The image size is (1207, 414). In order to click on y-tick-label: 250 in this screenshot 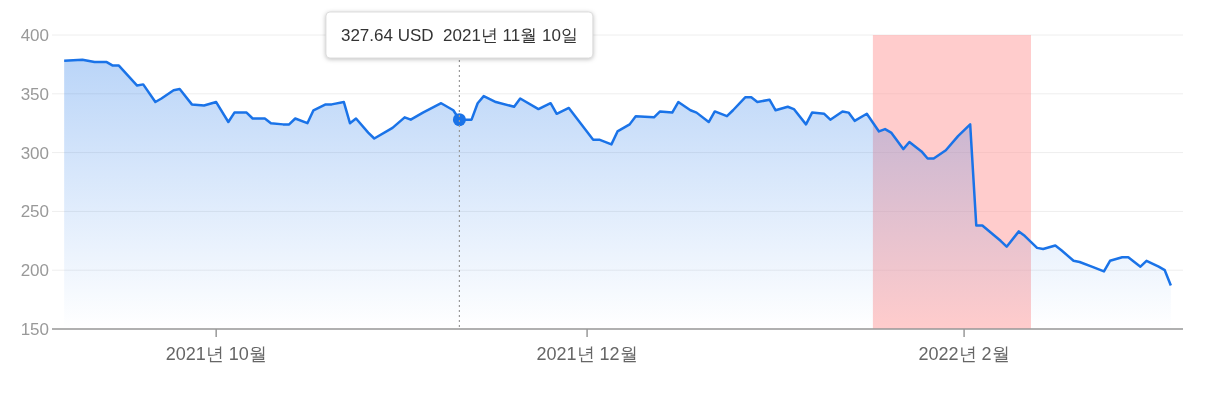, I will do `click(34, 212)`.